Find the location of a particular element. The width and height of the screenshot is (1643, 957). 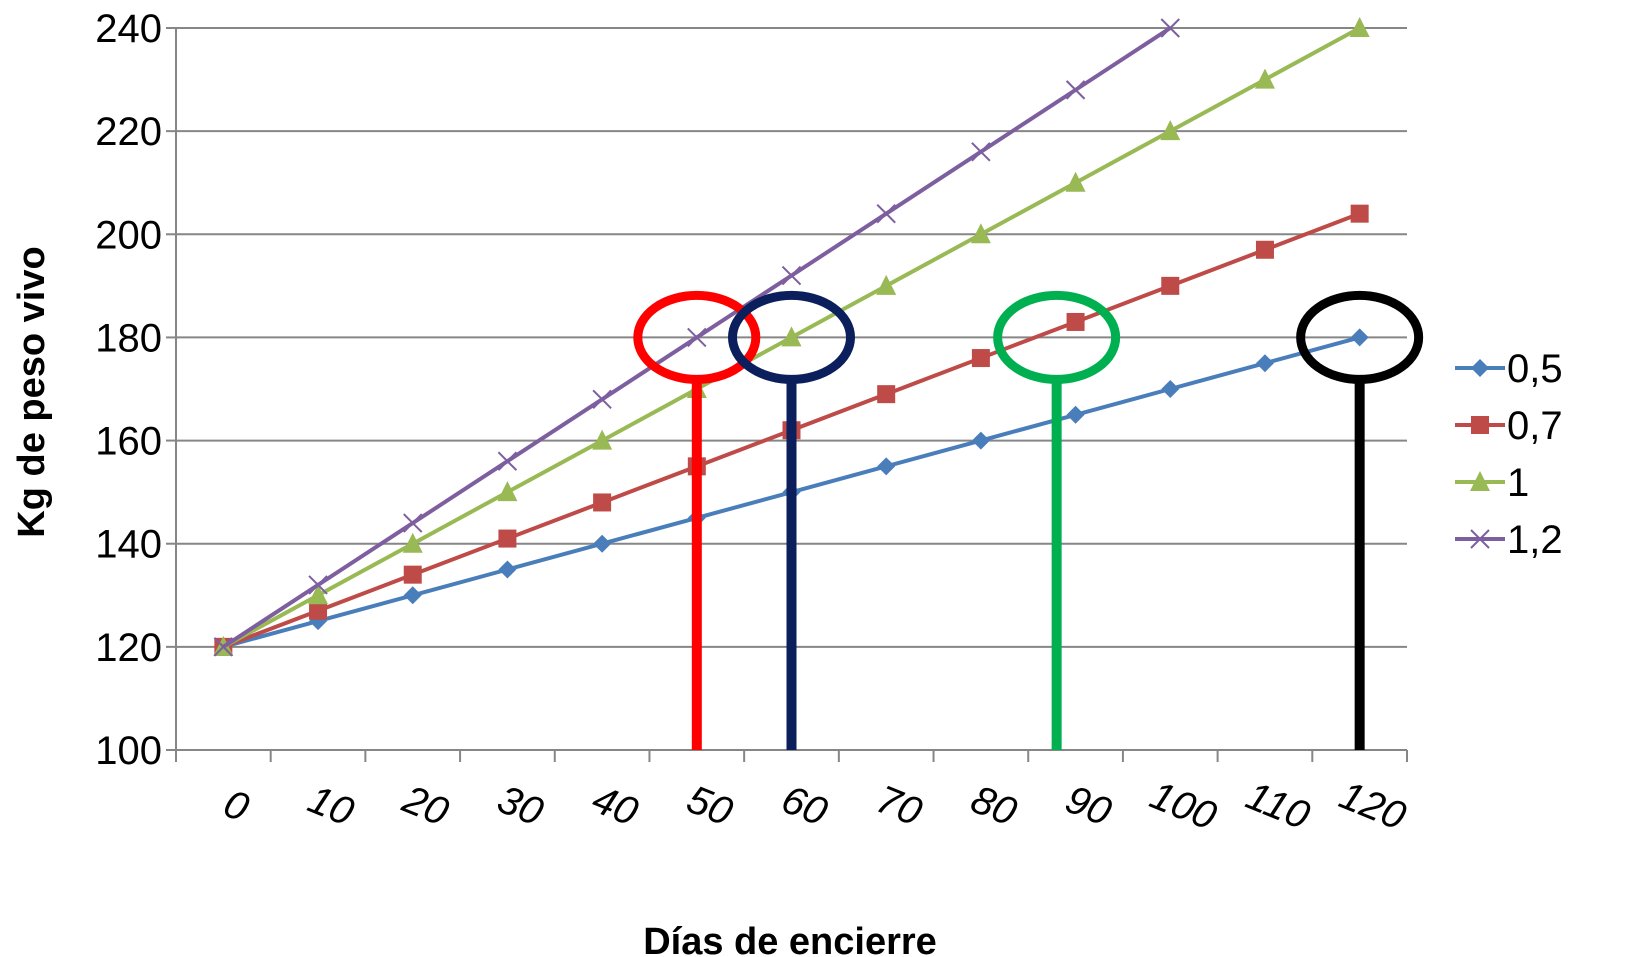

x-axis-title: Días de encierre is located at coordinates (790, 939).